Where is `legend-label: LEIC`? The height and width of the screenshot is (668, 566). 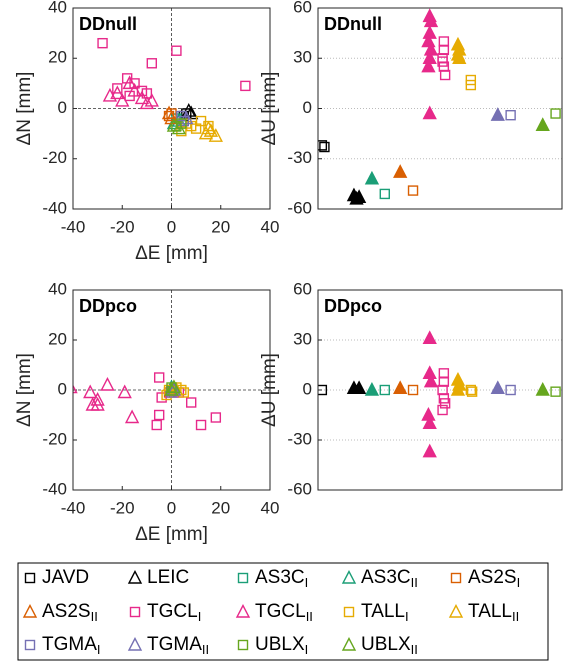
legend-label: LEIC is located at coordinates (168, 577).